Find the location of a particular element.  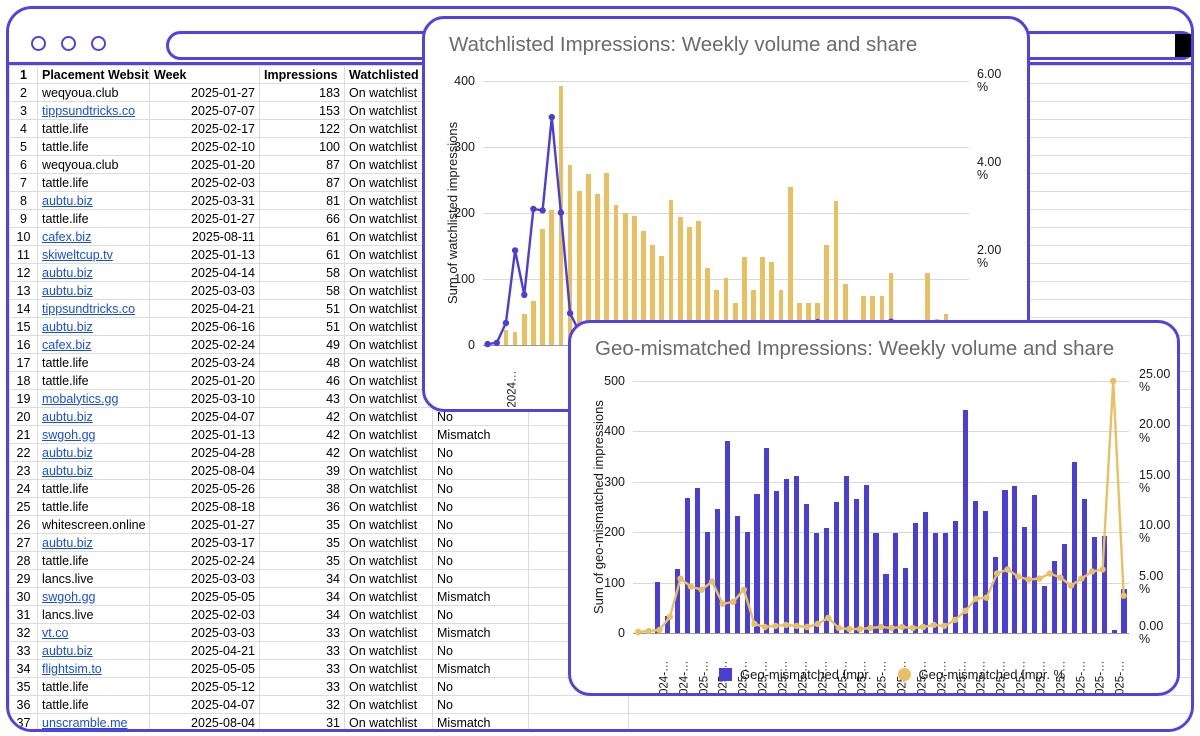

cell-week: 2025-05-05 is located at coordinates (204, 668).